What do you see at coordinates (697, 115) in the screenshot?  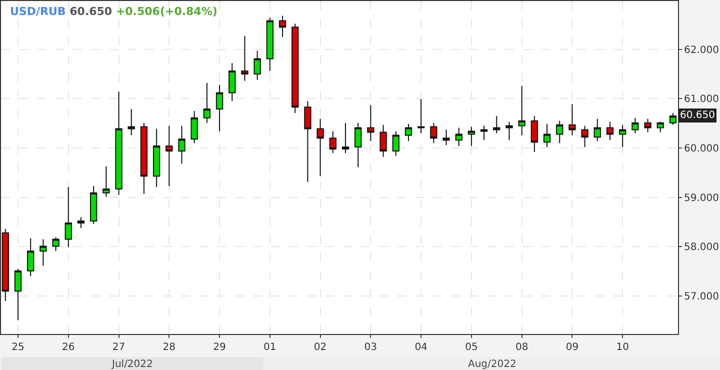 I see `annotation: 60.650` at bounding box center [697, 115].